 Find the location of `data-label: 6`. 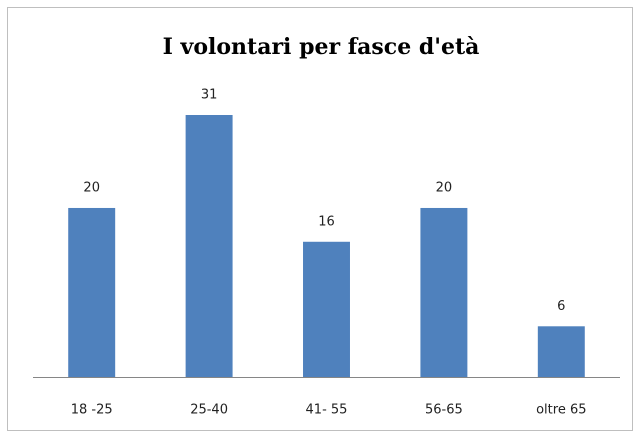

data-label: 6 is located at coordinates (561, 306).